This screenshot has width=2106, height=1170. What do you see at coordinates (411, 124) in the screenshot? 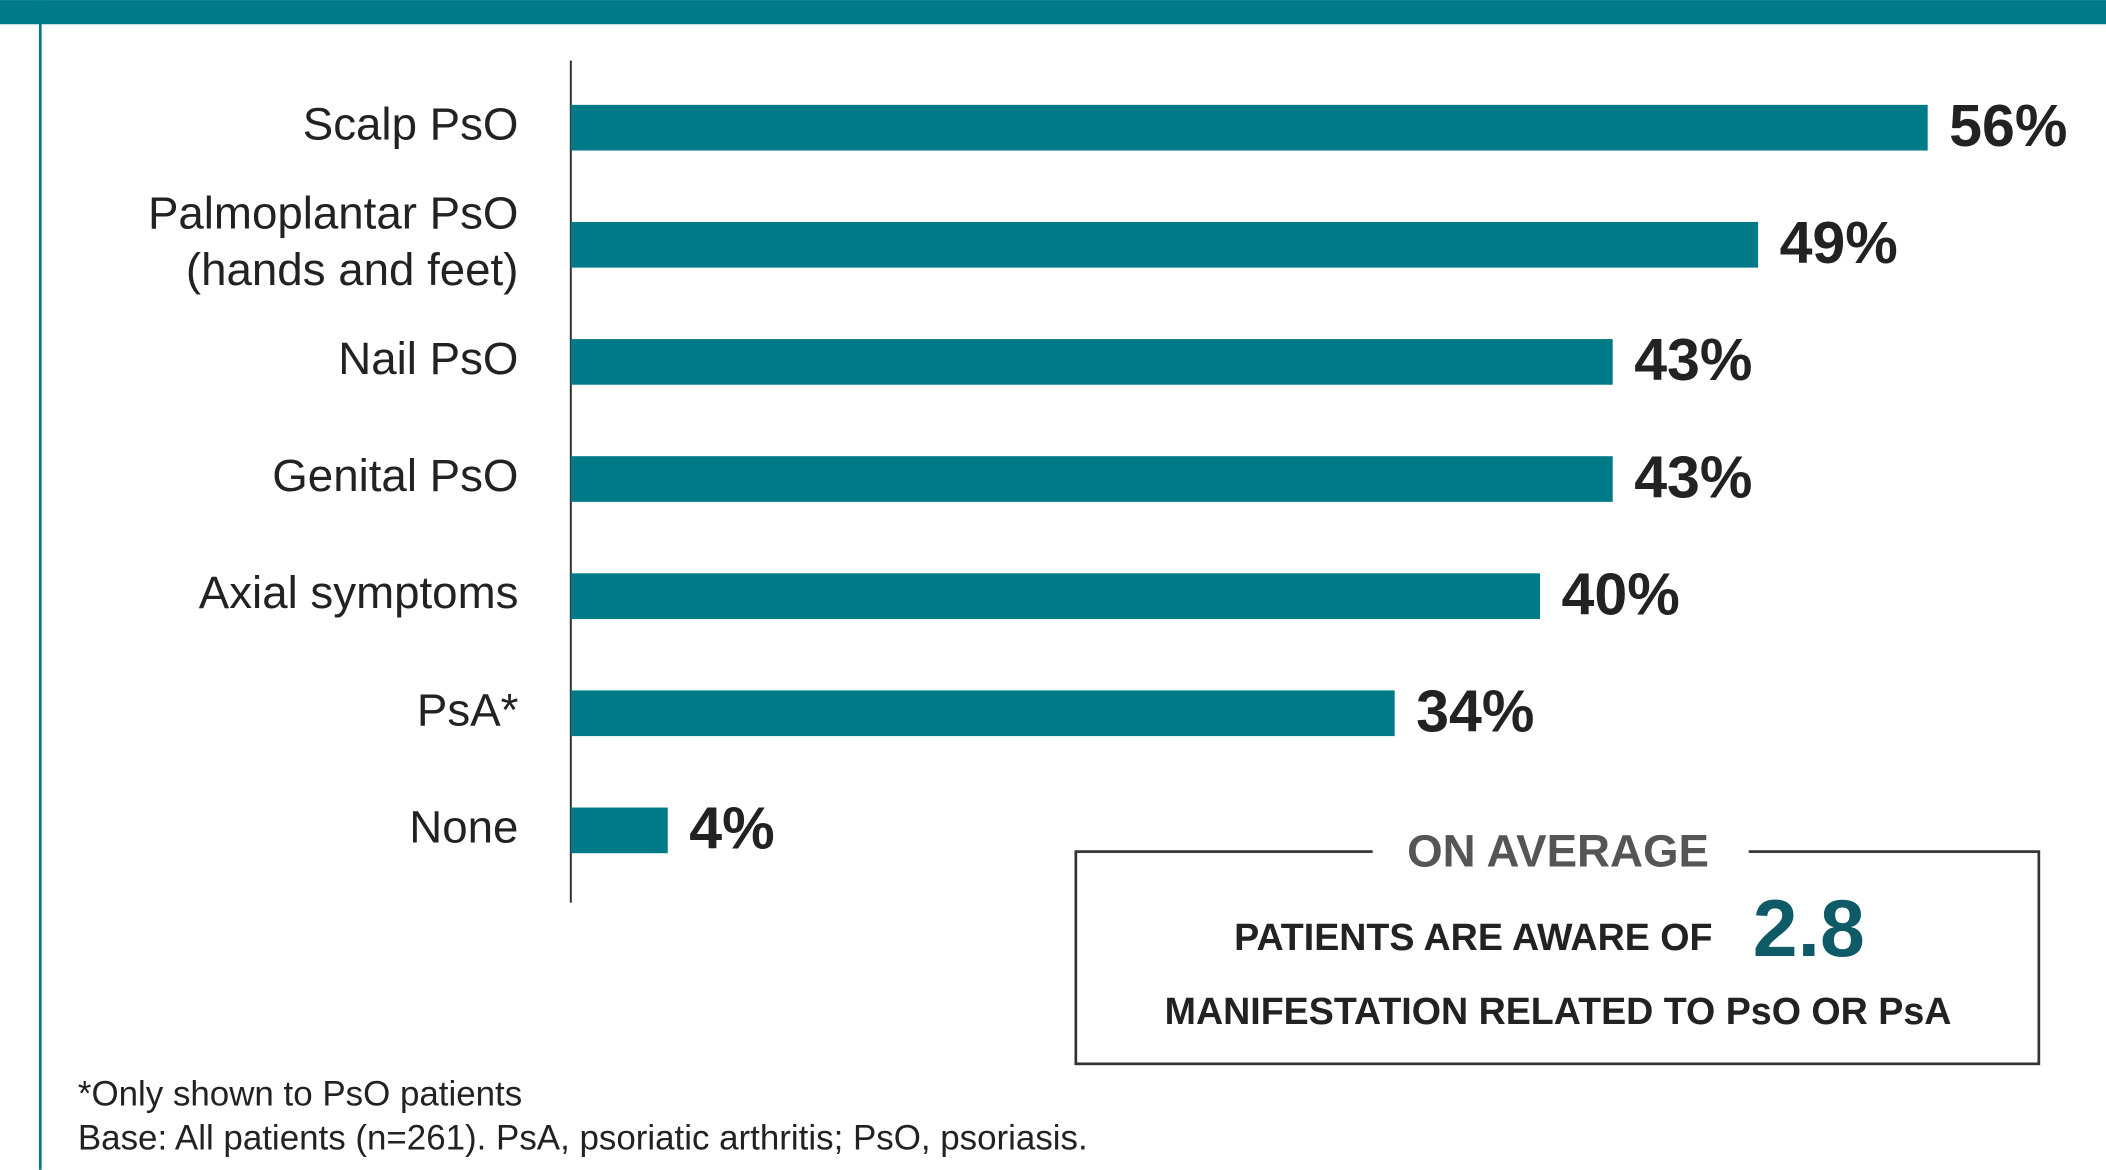
I see `category-label: Scalp PsO` at bounding box center [411, 124].